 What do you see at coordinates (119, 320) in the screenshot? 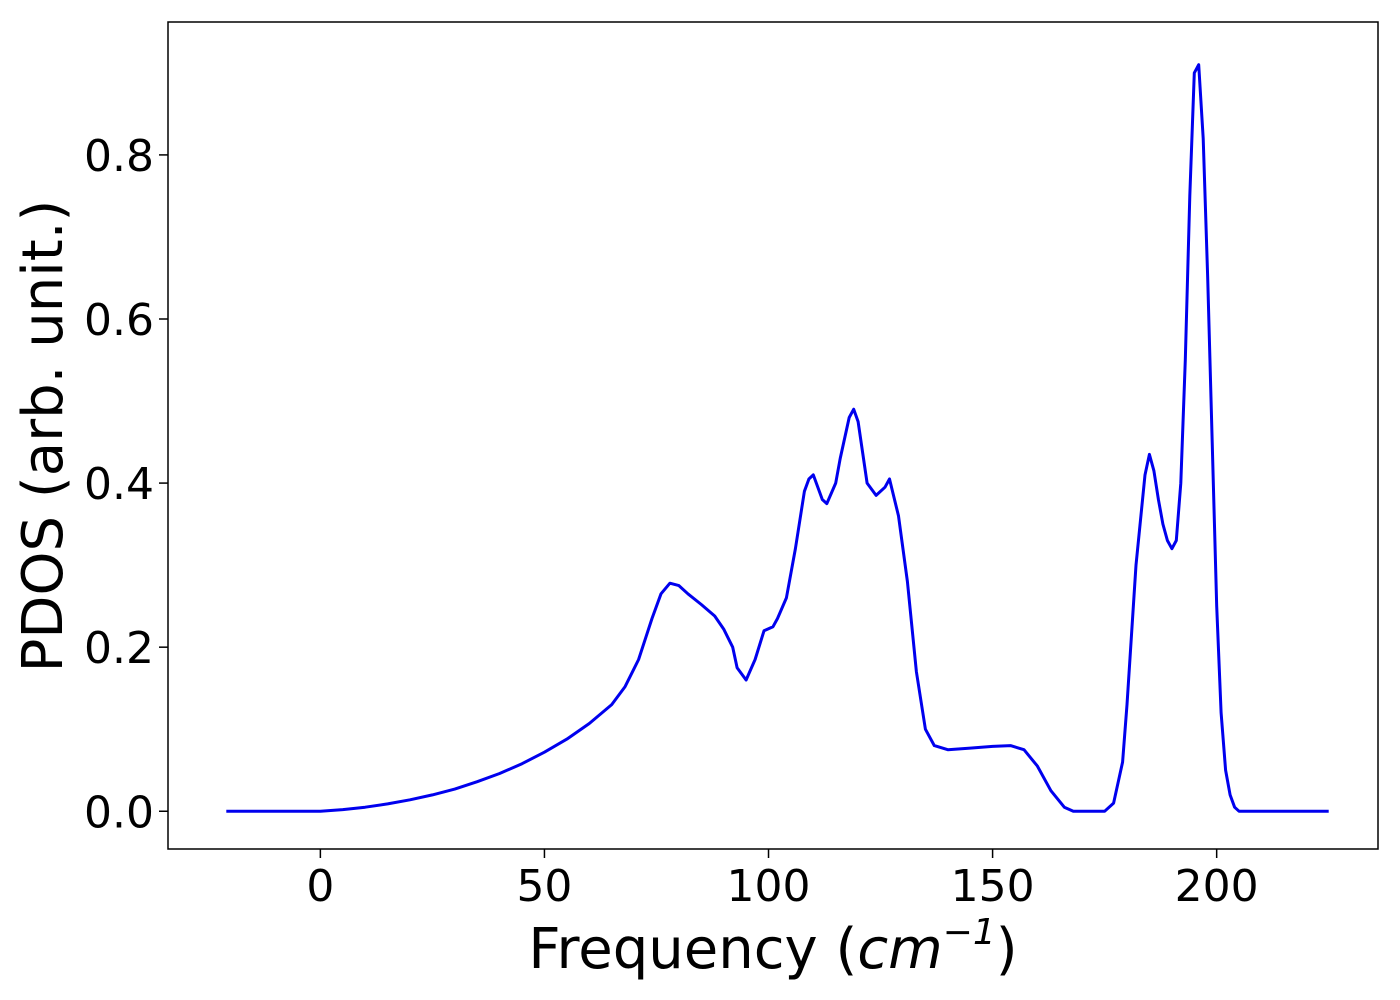
I see `y-tick-label: 0.6` at bounding box center [119, 320].